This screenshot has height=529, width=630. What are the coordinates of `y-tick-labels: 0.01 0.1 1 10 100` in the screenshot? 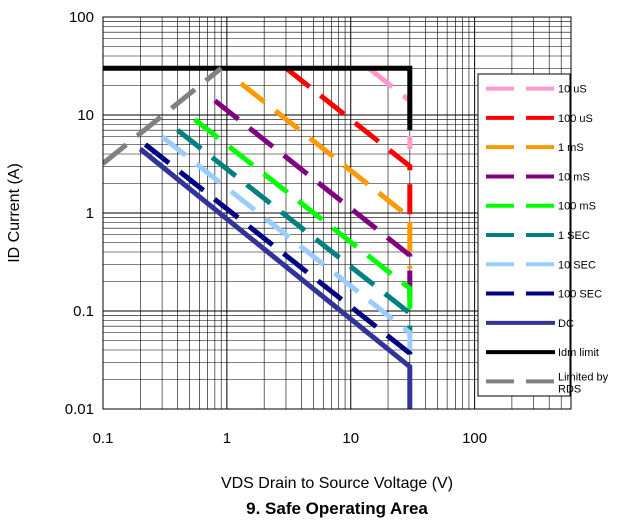 It's located at (79, 213).